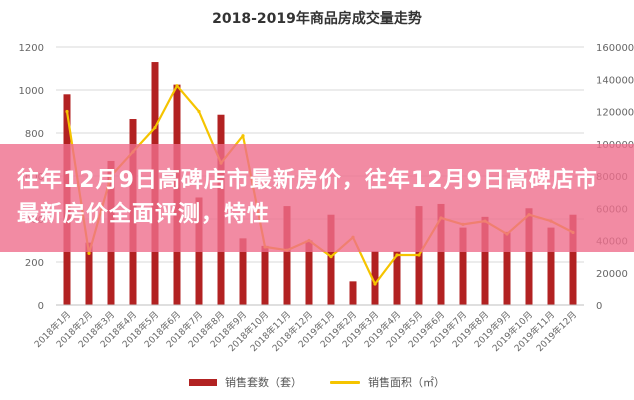 The image size is (634, 400). Describe the element at coordinates (31, 48) in the screenshot. I see `left-tick-label: 1200` at that location.